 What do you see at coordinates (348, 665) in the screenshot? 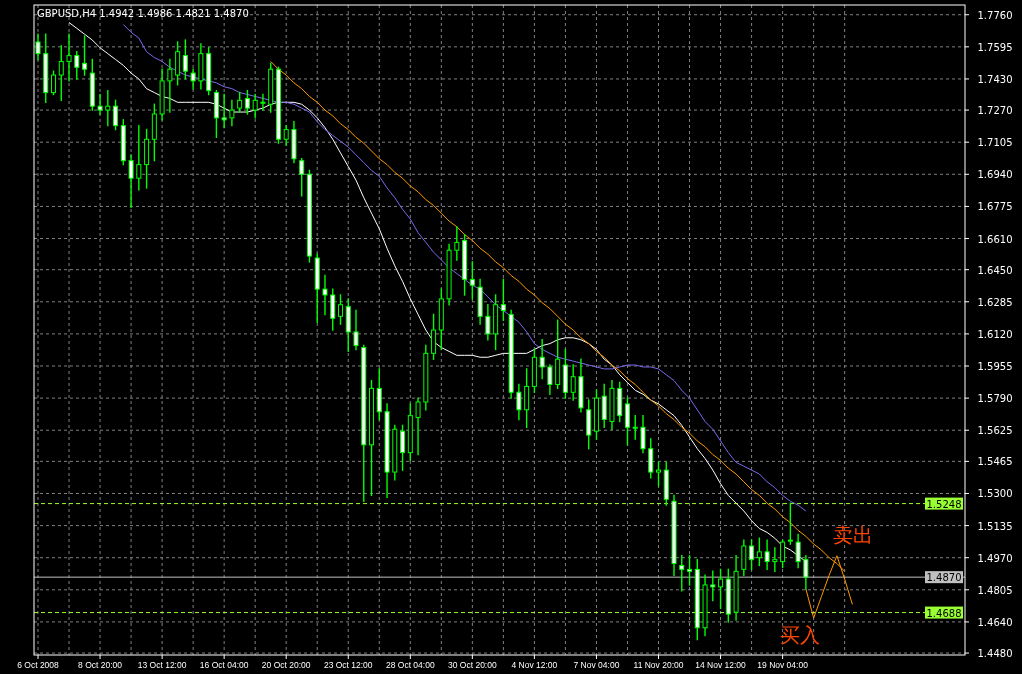
I see `x-tick-label: 23 Oct 12:00` at bounding box center [348, 665].